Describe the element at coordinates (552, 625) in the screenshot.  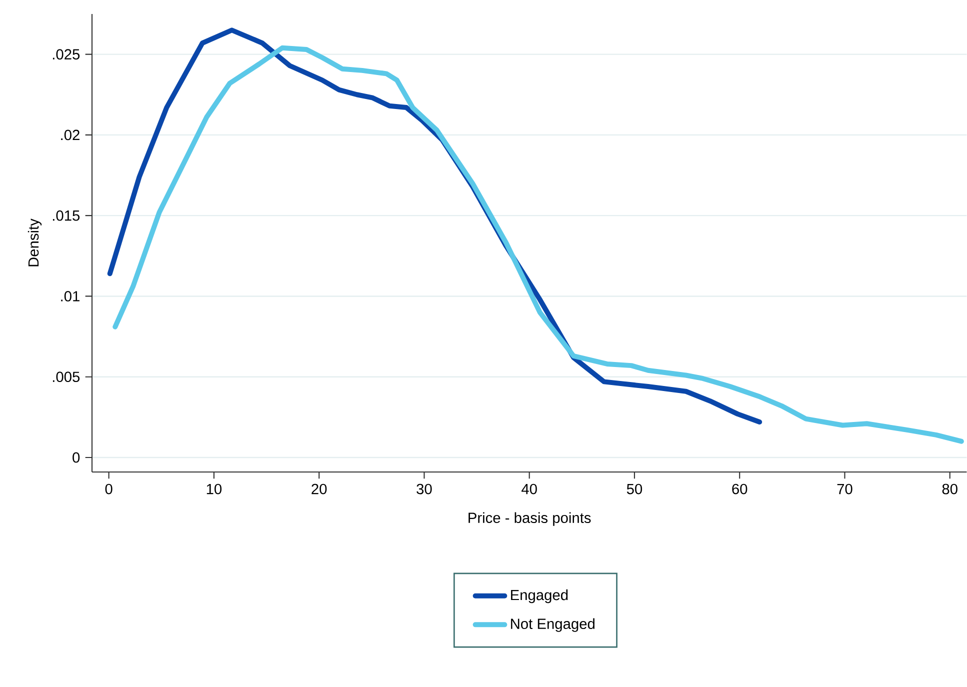
I see `legend-label: Not Engaged` at that location.